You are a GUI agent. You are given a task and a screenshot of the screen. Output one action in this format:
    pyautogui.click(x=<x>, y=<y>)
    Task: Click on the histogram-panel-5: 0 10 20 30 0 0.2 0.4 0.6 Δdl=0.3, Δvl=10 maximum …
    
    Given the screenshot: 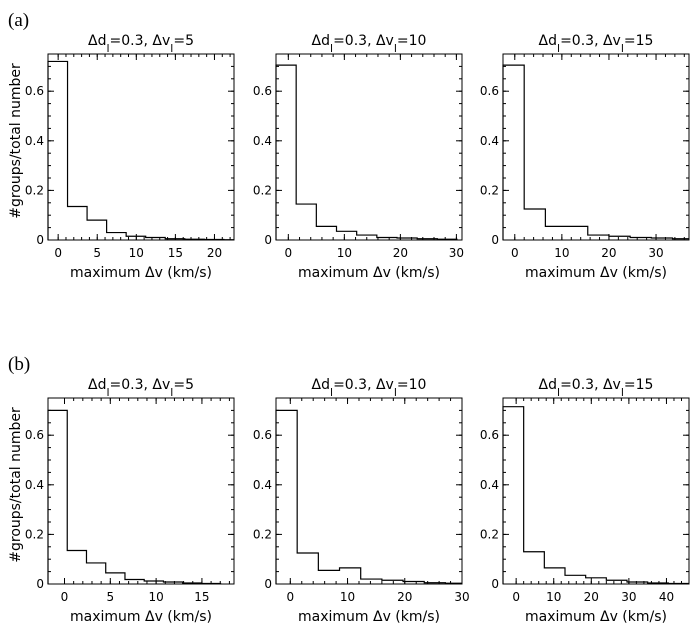 What is the action you would take?
    pyautogui.click(x=361, y=501)
    